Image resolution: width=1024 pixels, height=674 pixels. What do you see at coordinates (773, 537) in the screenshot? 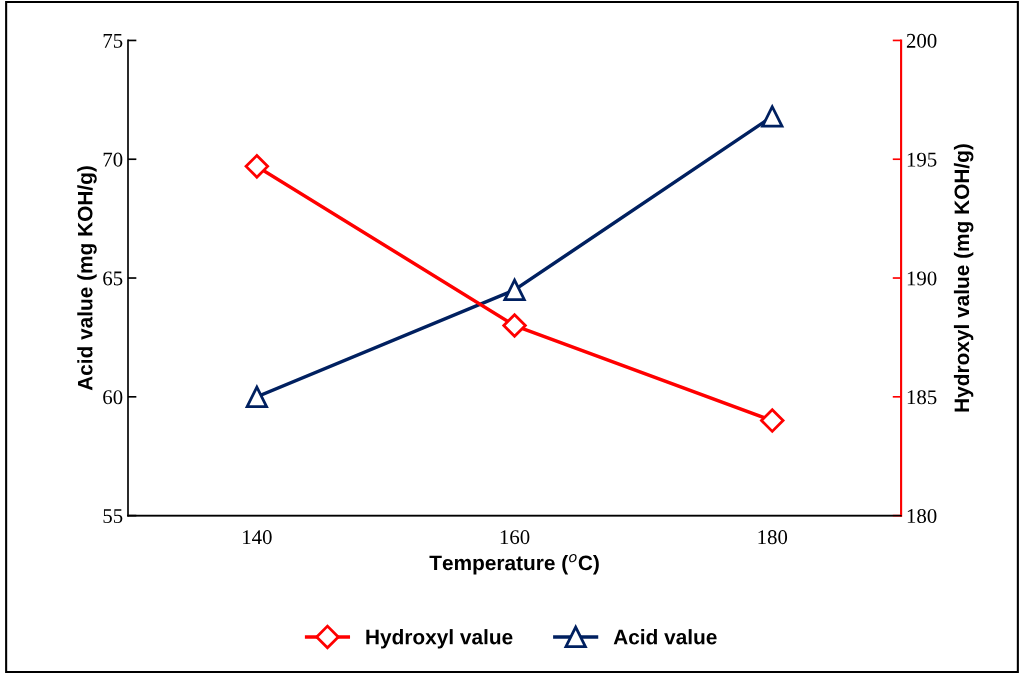
I see `x-tick-label: 180` at bounding box center [773, 537].